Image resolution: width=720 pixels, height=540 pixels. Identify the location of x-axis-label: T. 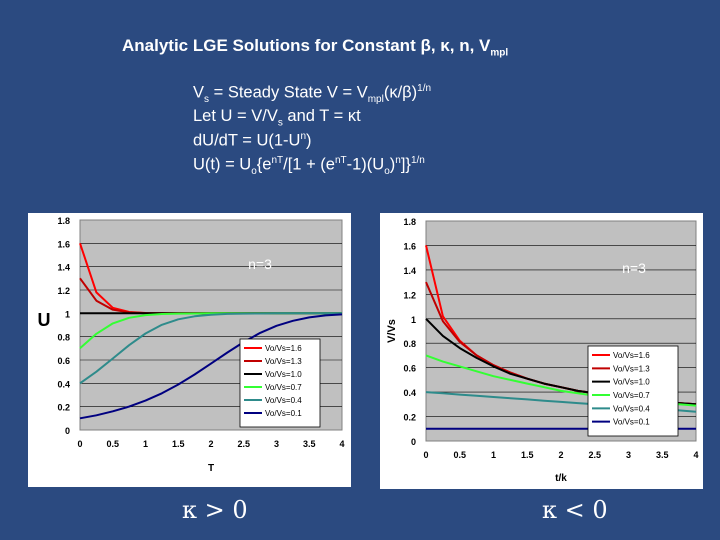
(211, 468).